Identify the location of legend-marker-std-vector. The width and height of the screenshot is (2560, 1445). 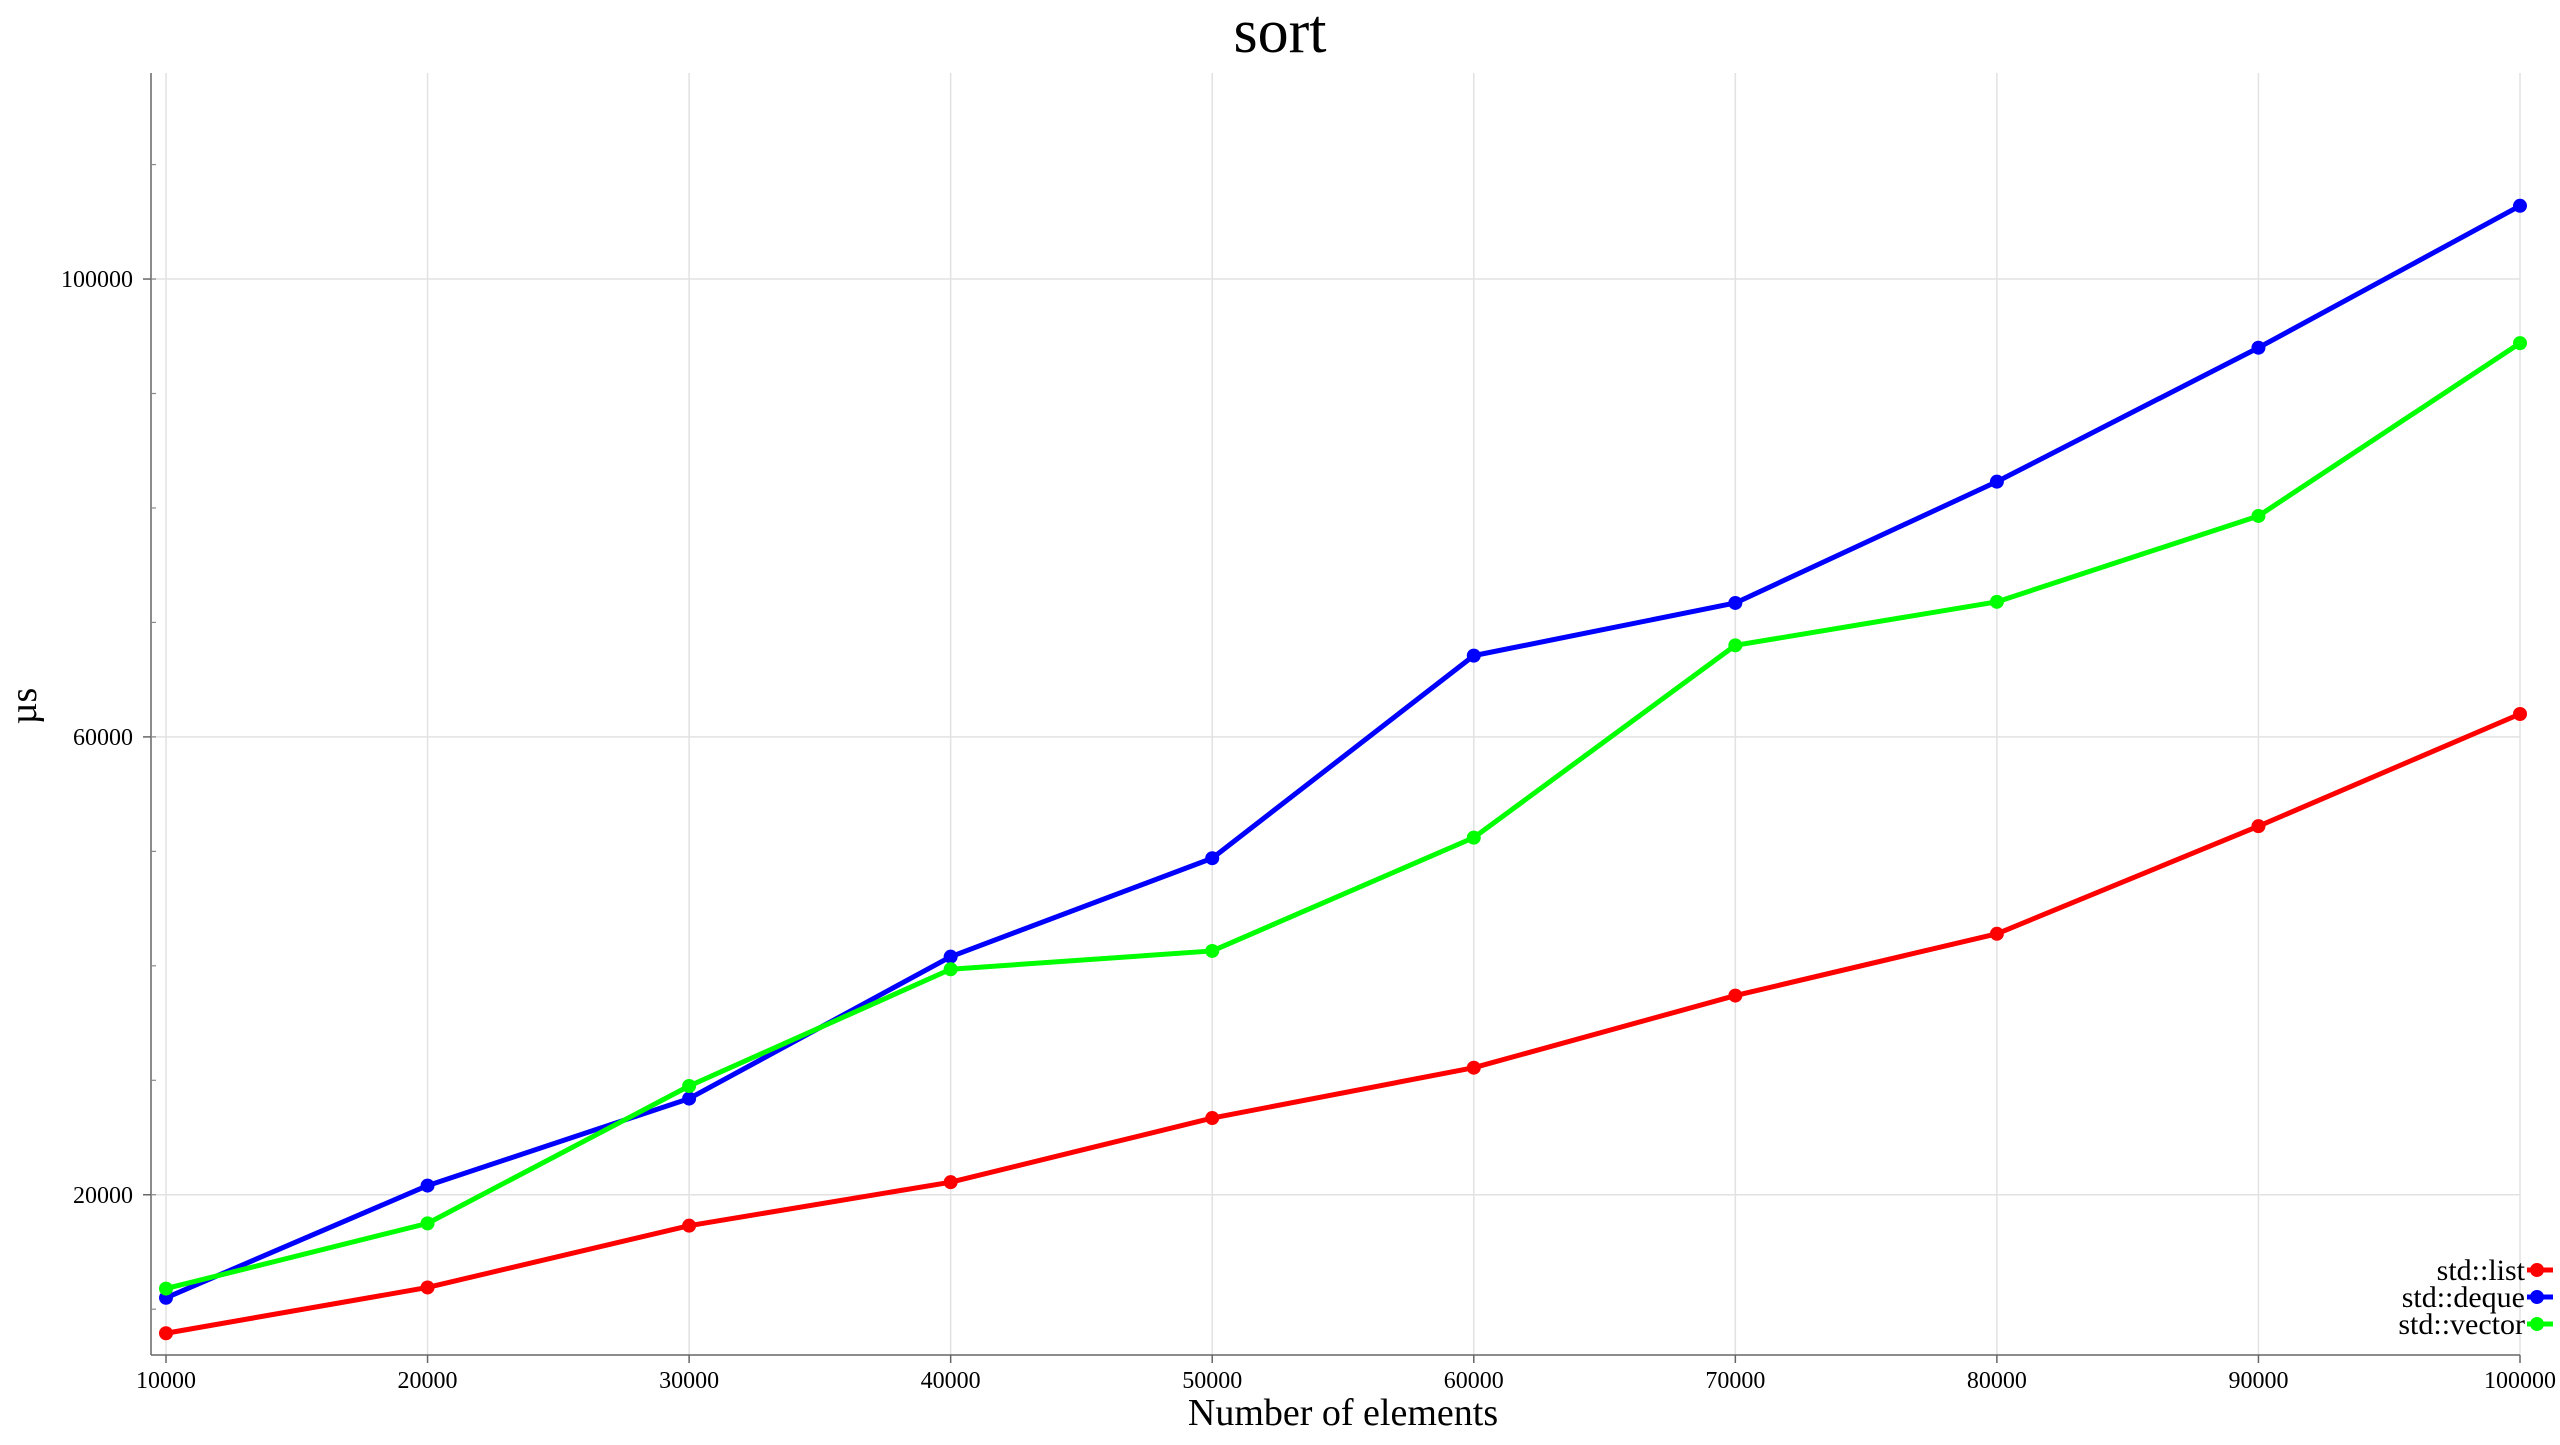
(2537, 1324).